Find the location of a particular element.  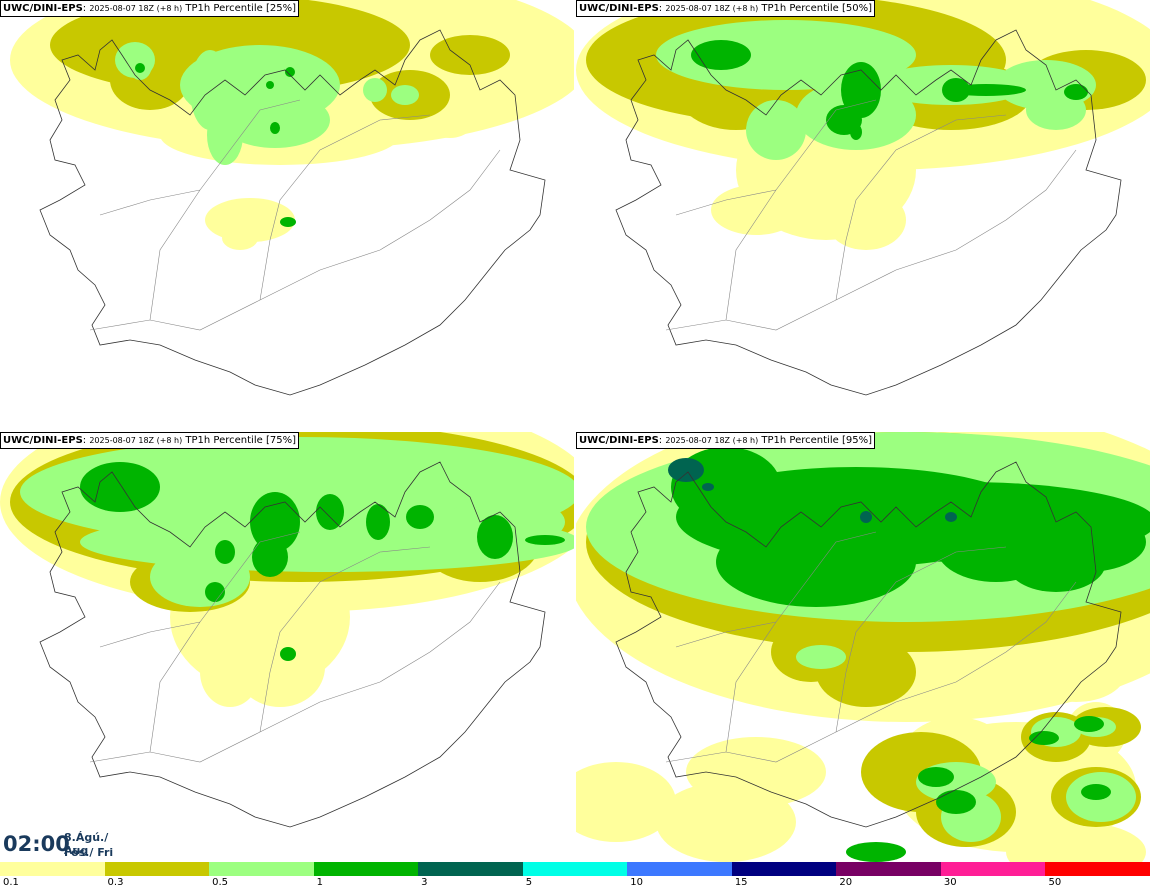

valid-date: 8.Ágú./ Aug is located at coordinates (86, 844).